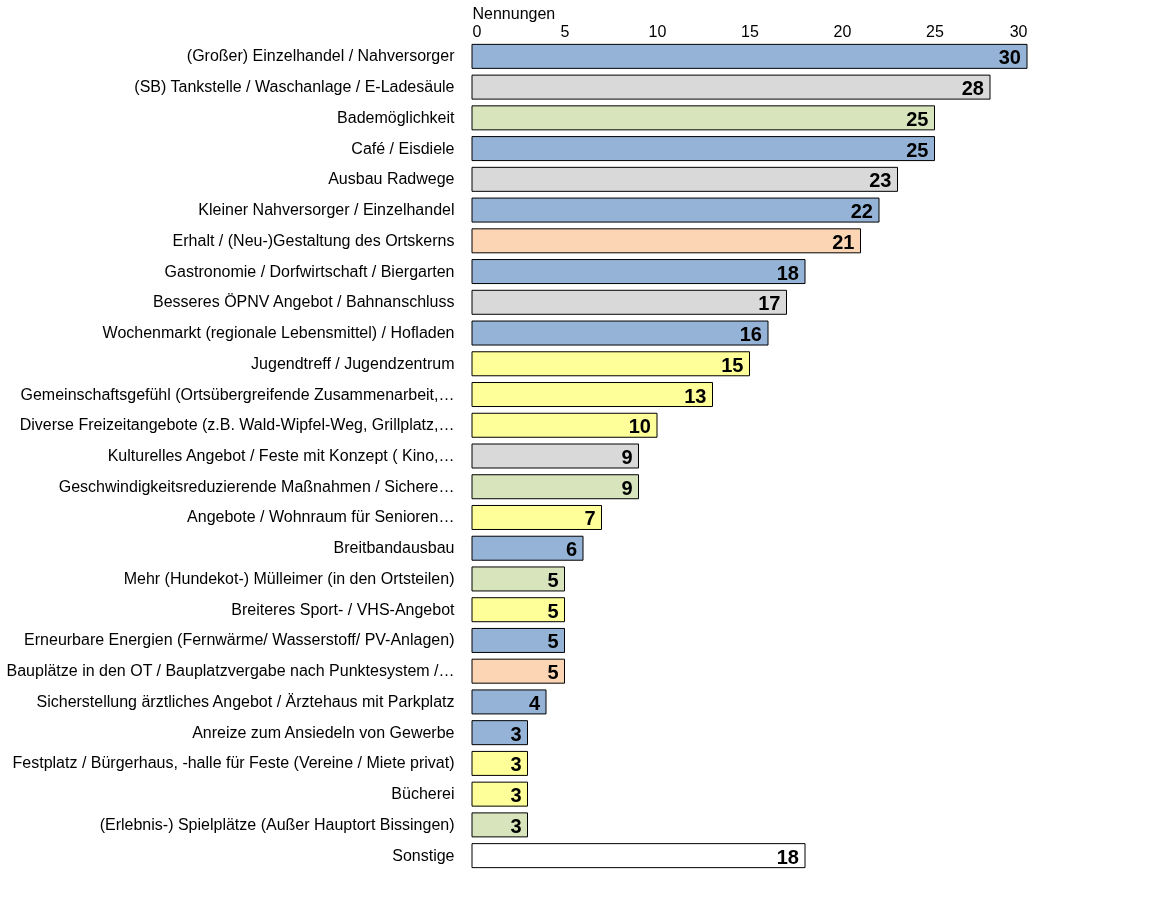  I want to click on y-tick-label: Breitbandausbau, so click(394, 548).